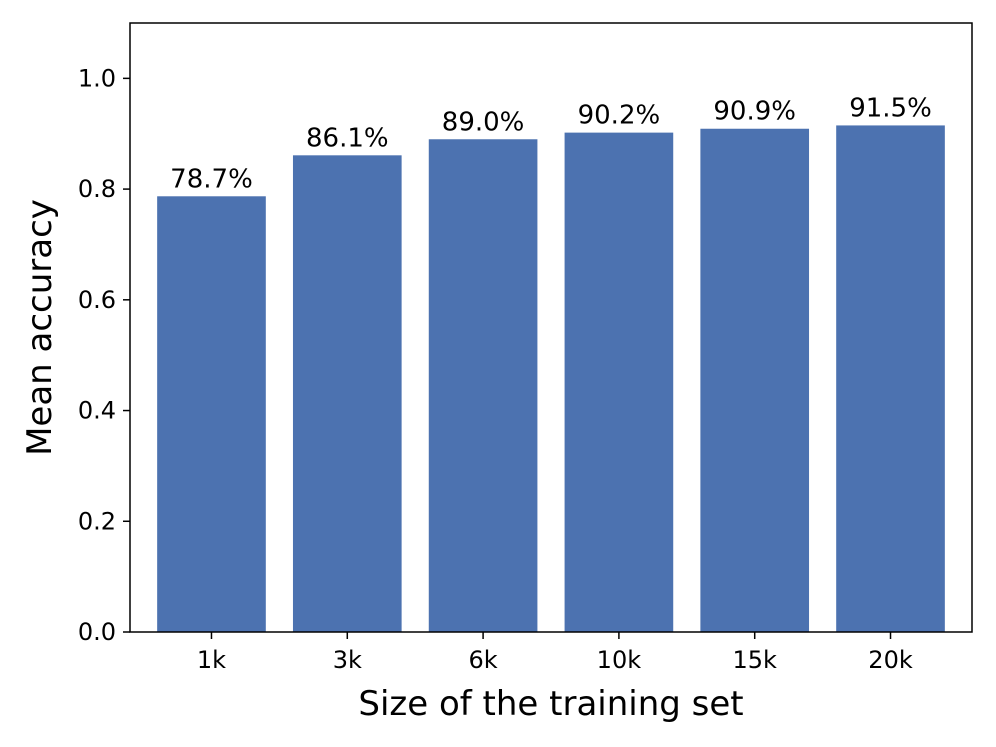  Describe the element at coordinates (97, 411) in the screenshot. I see `y-tick-label: 0.4` at that location.